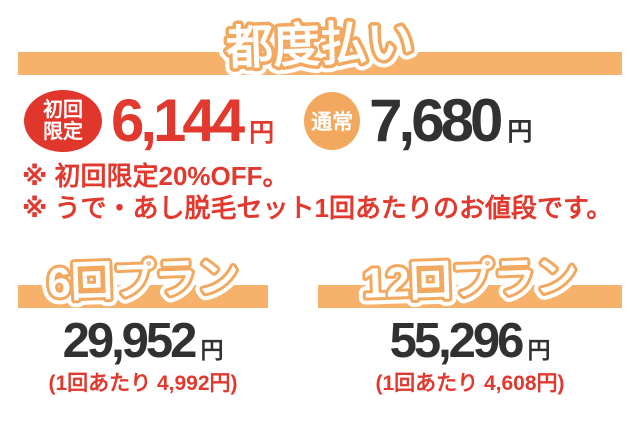 The height and width of the screenshot is (429, 640). What do you see at coordinates (539, 350) in the screenshot?
I see `plan-12-yen-unit: 円` at bounding box center [539, 350].